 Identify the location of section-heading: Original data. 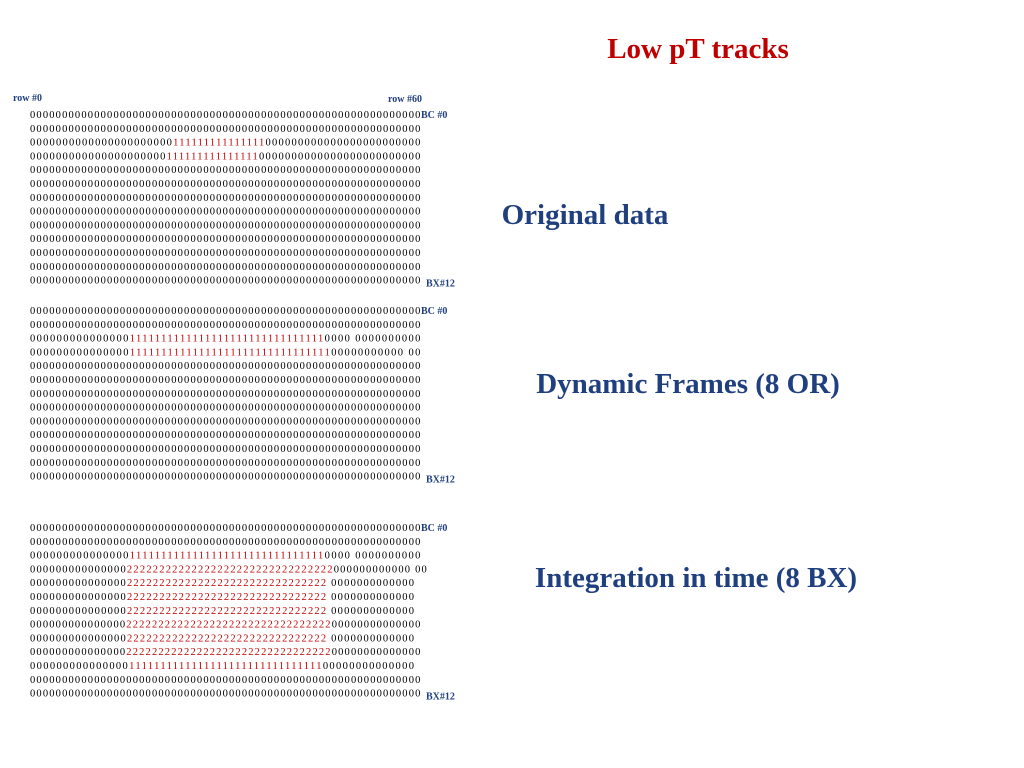
(585, 215).